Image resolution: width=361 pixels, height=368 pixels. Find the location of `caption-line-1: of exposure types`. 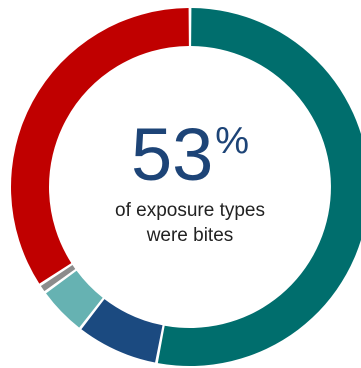

caption-line-1: of exposure types is located at coordinates (190, 210).